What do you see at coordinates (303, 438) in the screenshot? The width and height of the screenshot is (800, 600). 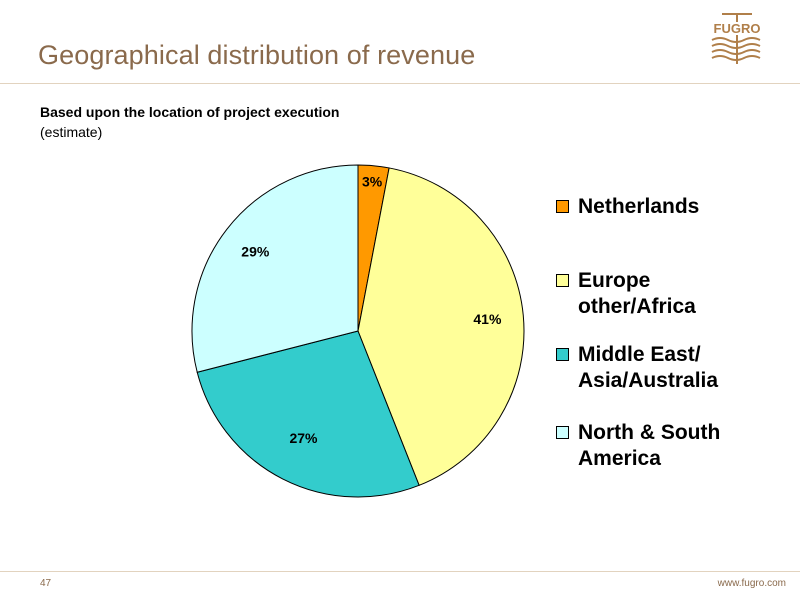 I see `pie-label-middle-east-asia-australia: 27%` at bounding box center [303, 438].